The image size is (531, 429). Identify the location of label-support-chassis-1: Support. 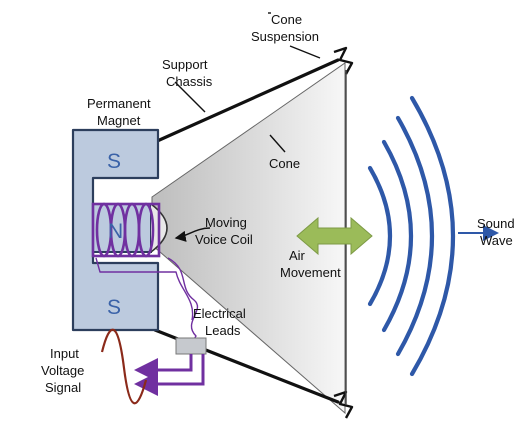
(185, 64).